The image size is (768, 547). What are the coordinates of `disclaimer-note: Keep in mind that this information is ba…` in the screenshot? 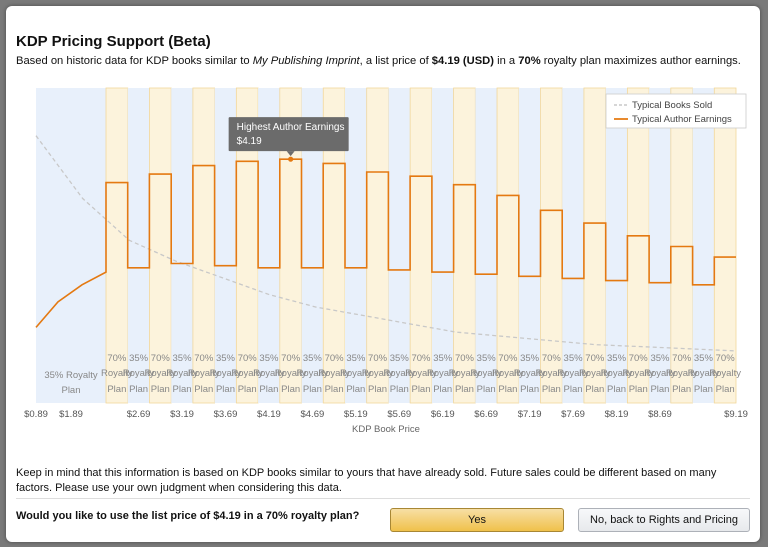 It's located at (366, 480).